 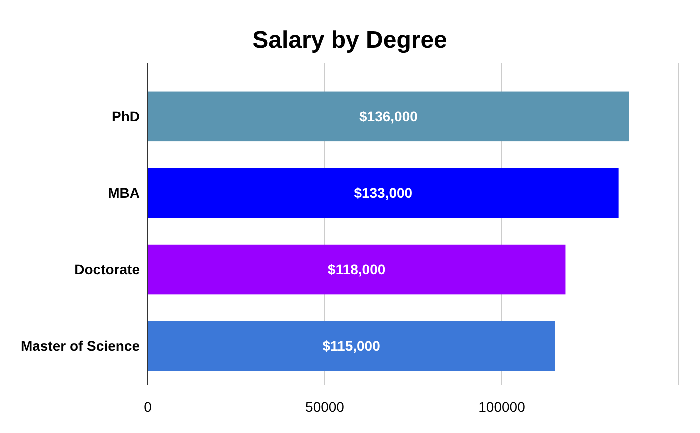 I want to click on y-tick-label: MBA, so click(x=124, y=193).